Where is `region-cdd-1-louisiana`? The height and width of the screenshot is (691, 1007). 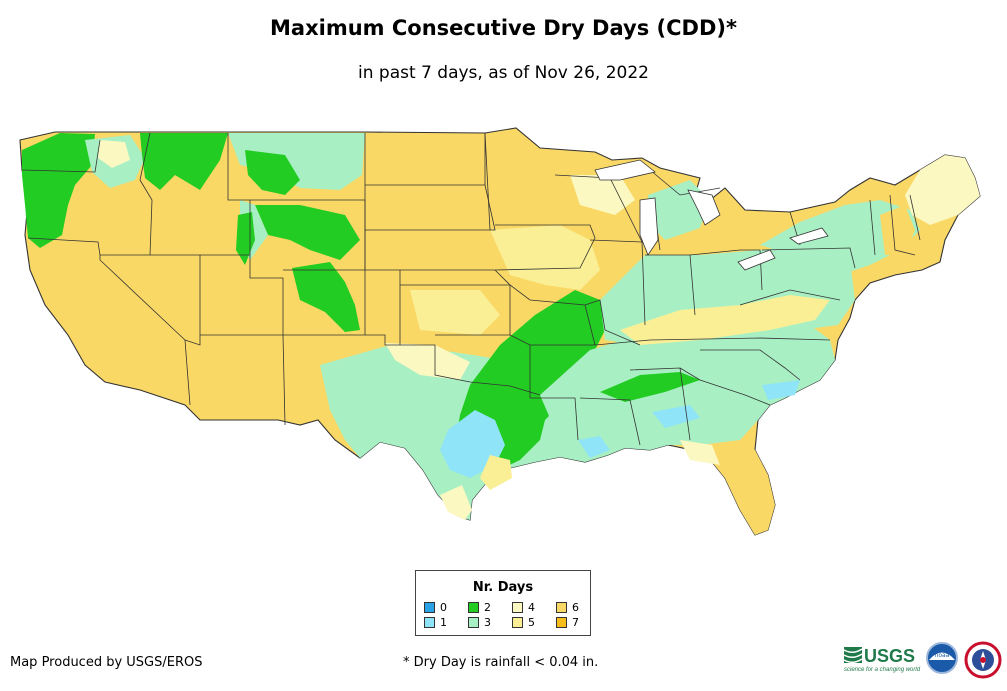
region-cdd-1-louisiana is located at coordinates (594, 447).